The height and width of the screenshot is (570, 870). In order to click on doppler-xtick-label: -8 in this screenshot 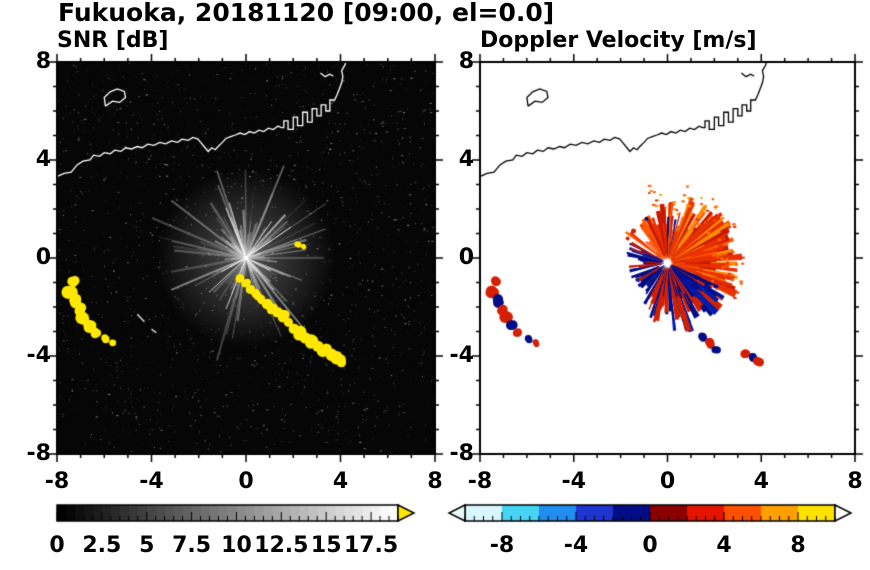, I will do `click(480, 481)`.